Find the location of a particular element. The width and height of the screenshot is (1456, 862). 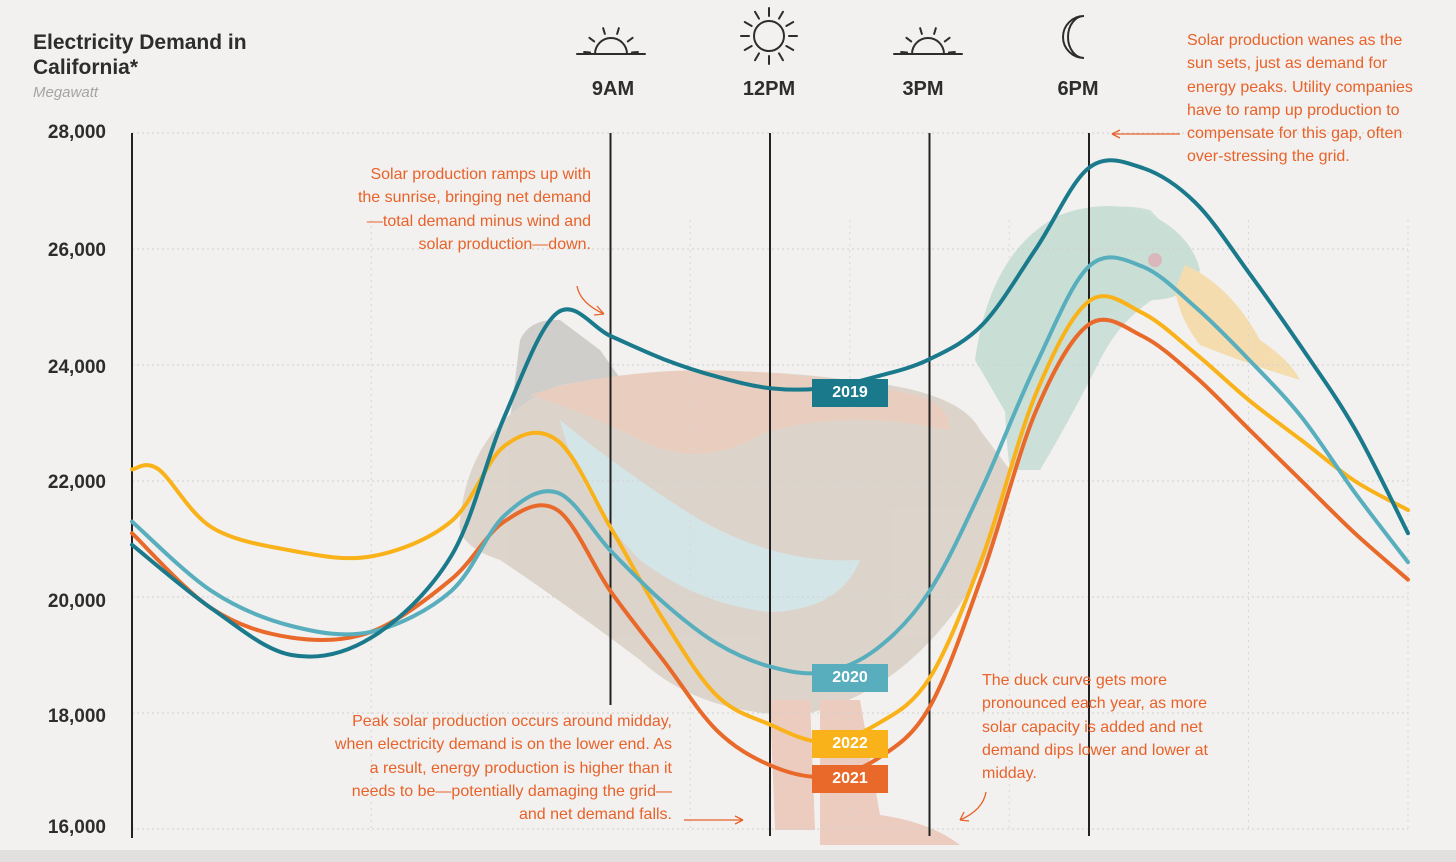

time-label-9am: 9AM is located at coordinates (613, 89).